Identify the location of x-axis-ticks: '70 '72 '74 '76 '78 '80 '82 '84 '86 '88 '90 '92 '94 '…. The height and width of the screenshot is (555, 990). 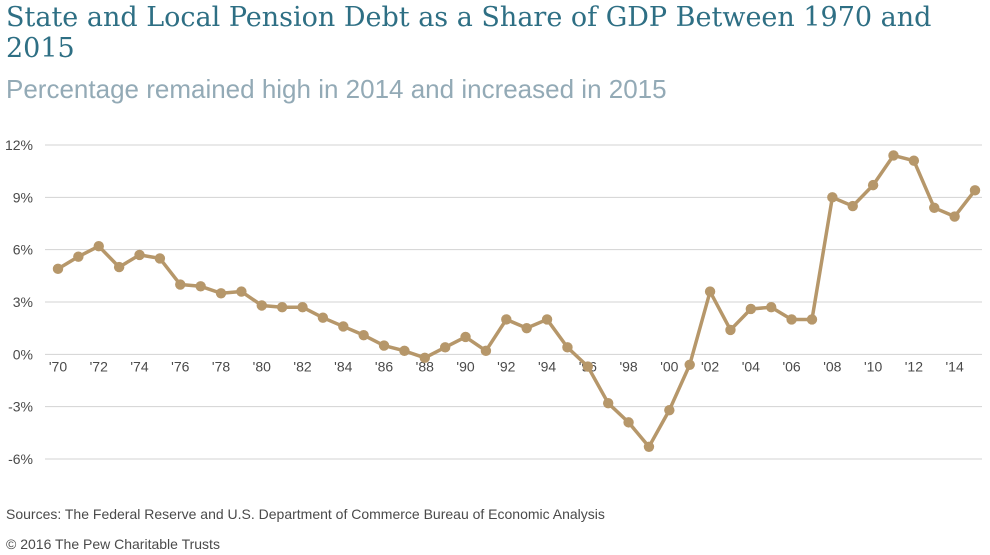
(506, 366).